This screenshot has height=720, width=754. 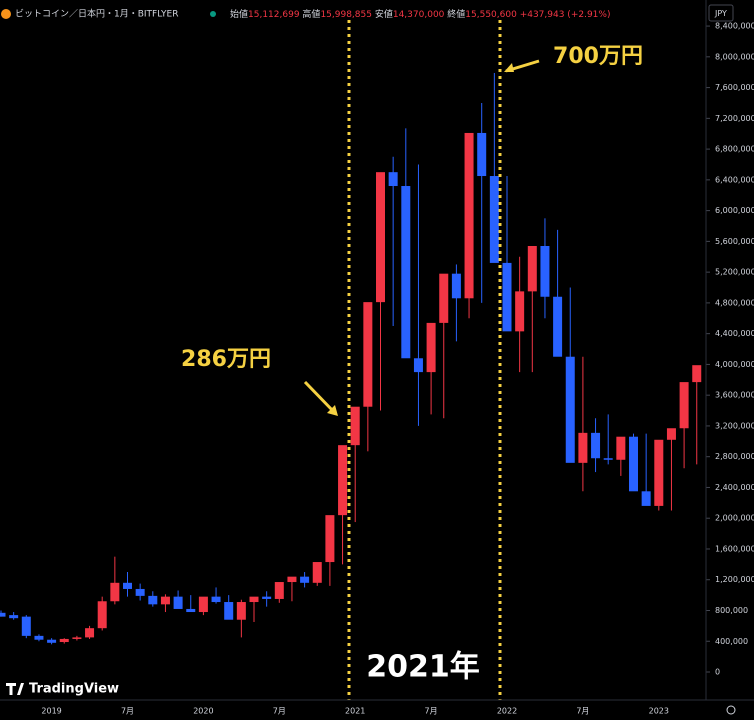 I want to click on settings-icon, so click(x=731, y=710).